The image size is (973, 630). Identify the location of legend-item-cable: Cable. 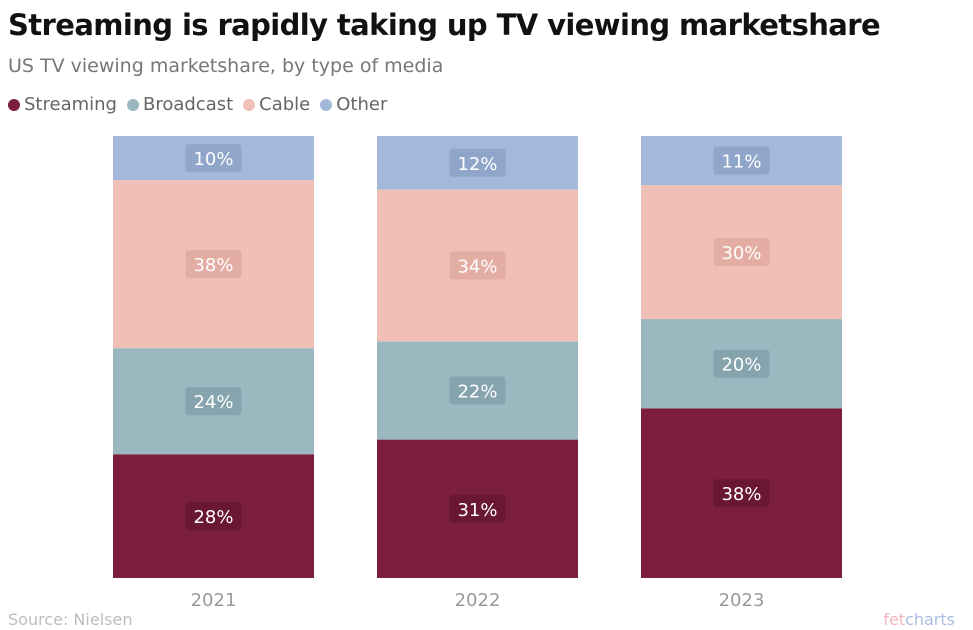
(276, 104).